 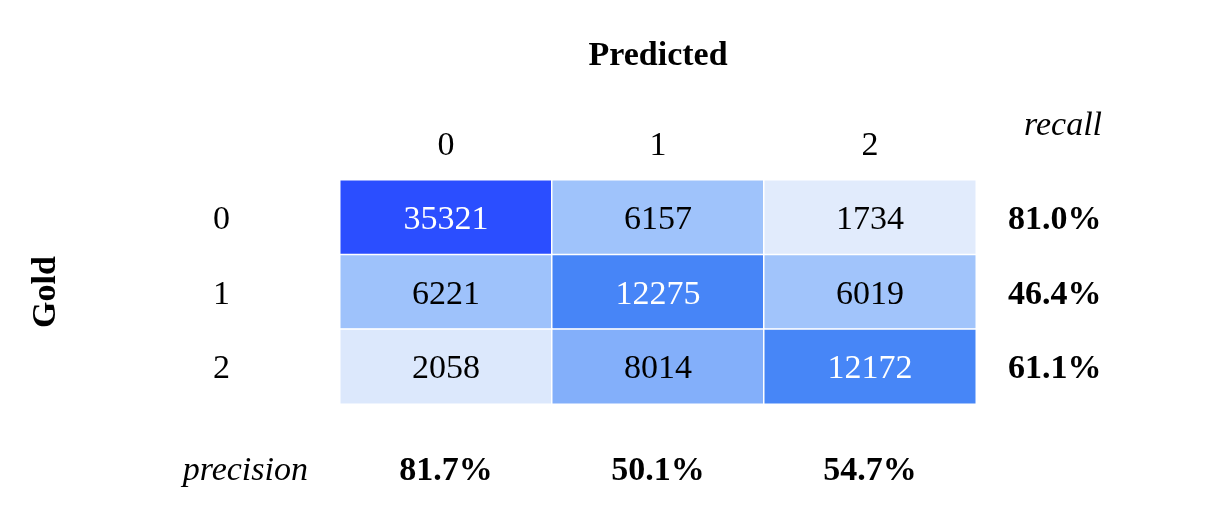 I want to click on text: 81.7%, so click(x=446, y=468).